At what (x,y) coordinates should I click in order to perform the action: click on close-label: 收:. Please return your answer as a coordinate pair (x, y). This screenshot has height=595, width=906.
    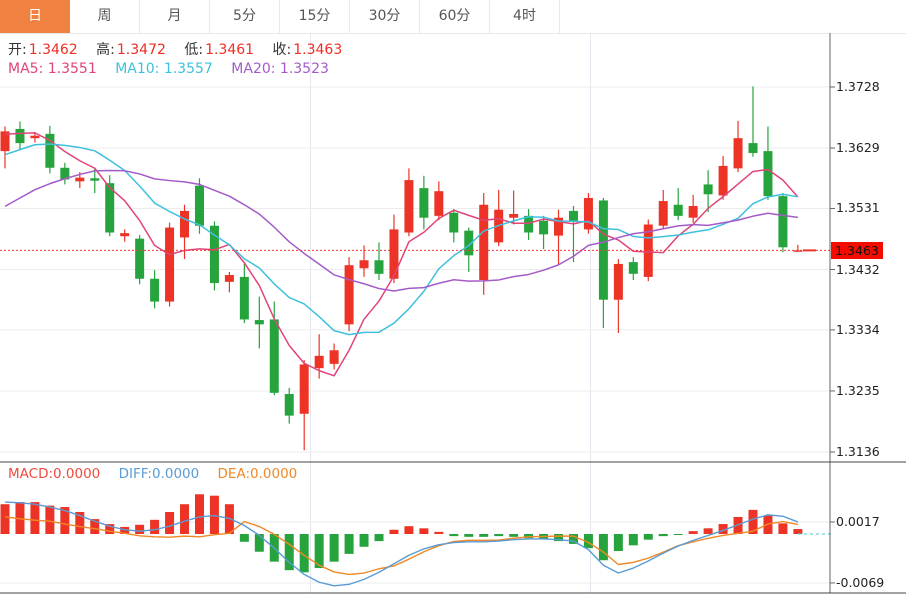
    Looking at the image, I should click on (282, 50).